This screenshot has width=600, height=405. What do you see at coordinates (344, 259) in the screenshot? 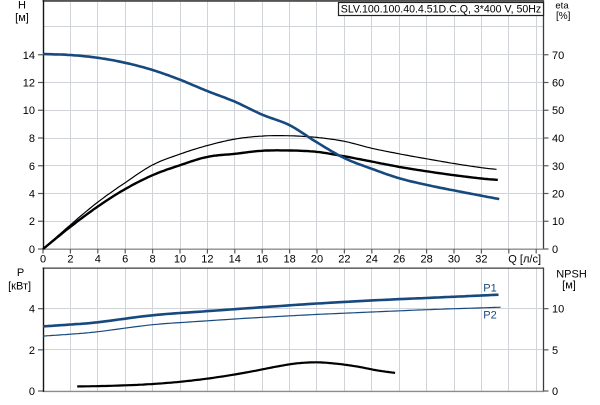
I see `svg-text: 22` at bounding box center [344, 259].